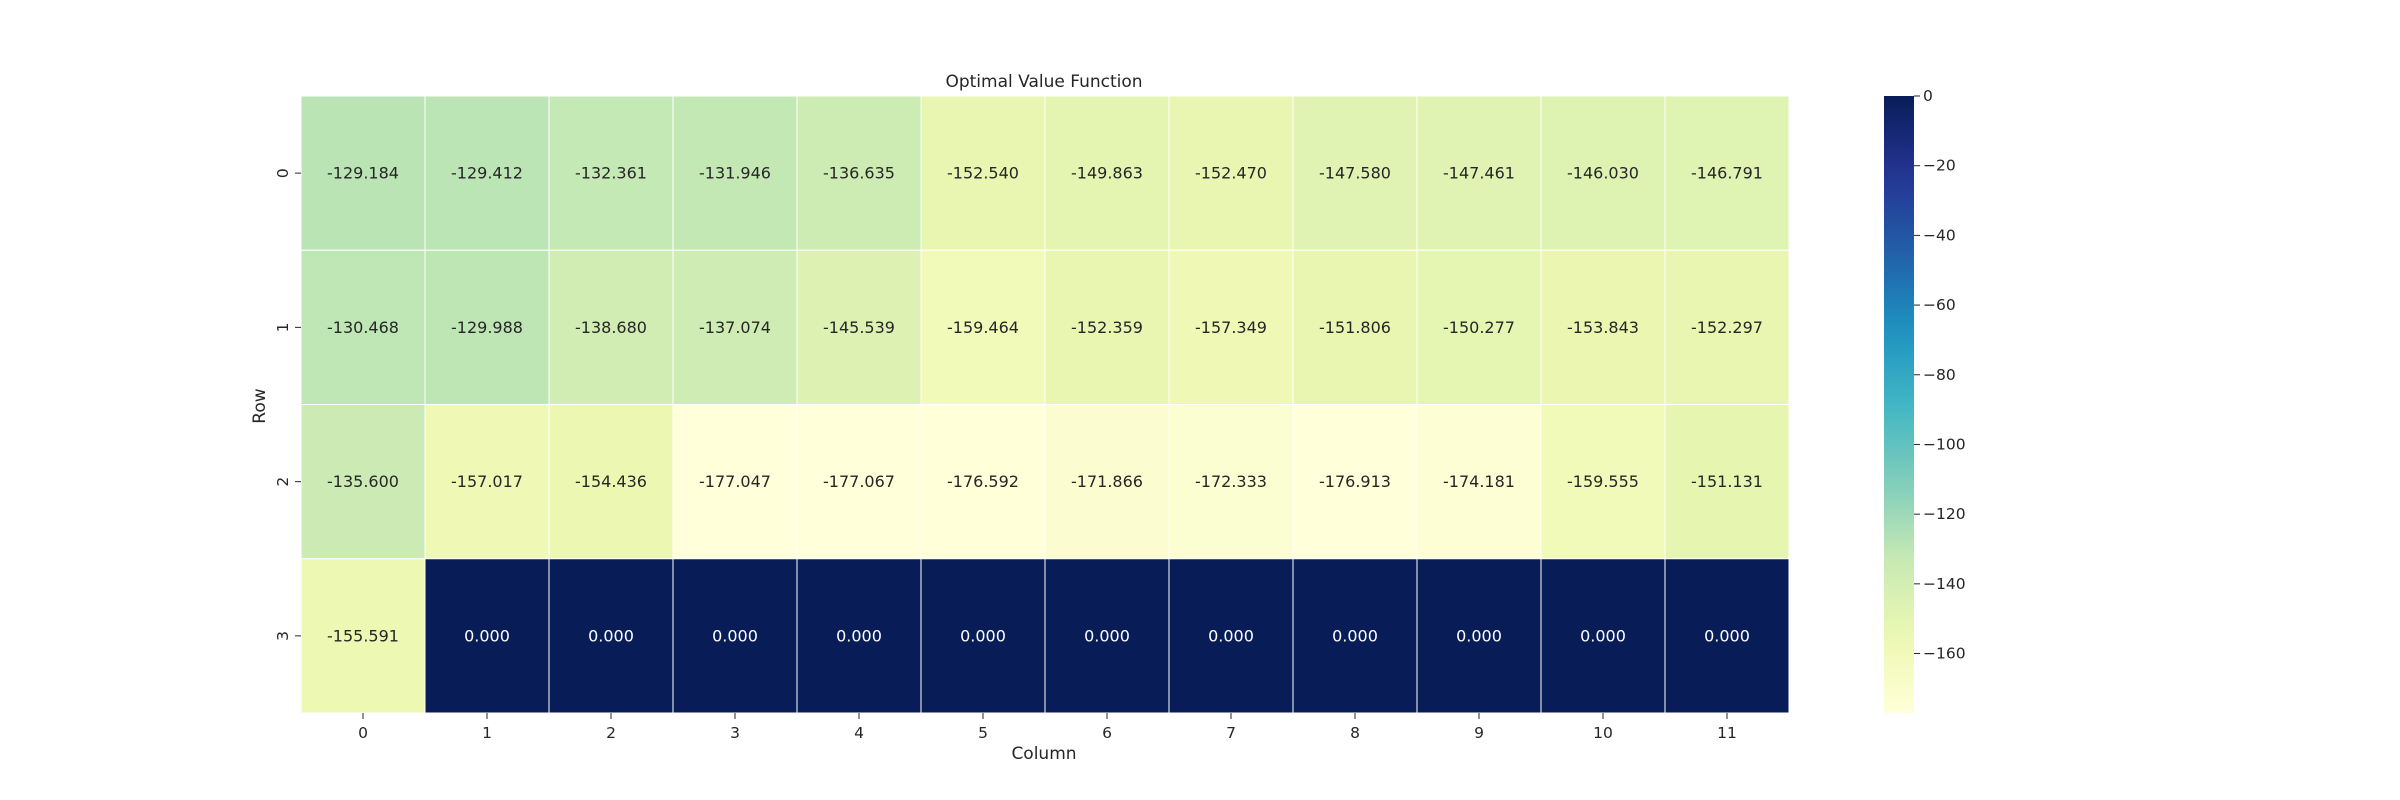  What do you see at coordinates (1944, 444) in the screenshot?
I see `colorbar-tick-label: −100` at bounding box center [1944, 444].